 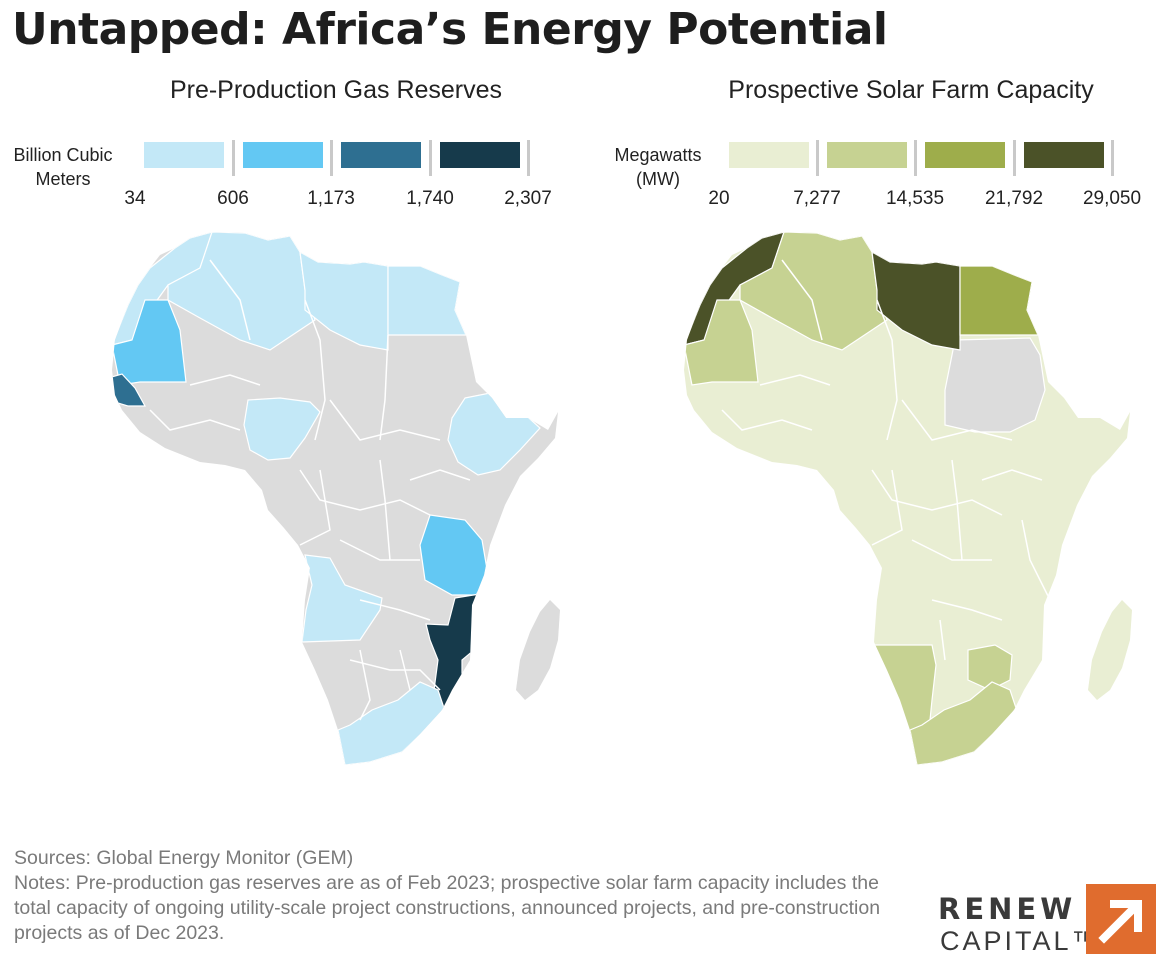 What do you see at coordinates (427, 300) in the screenshot?
I see `gas-country-egypt` at bounding box center [427, 300].